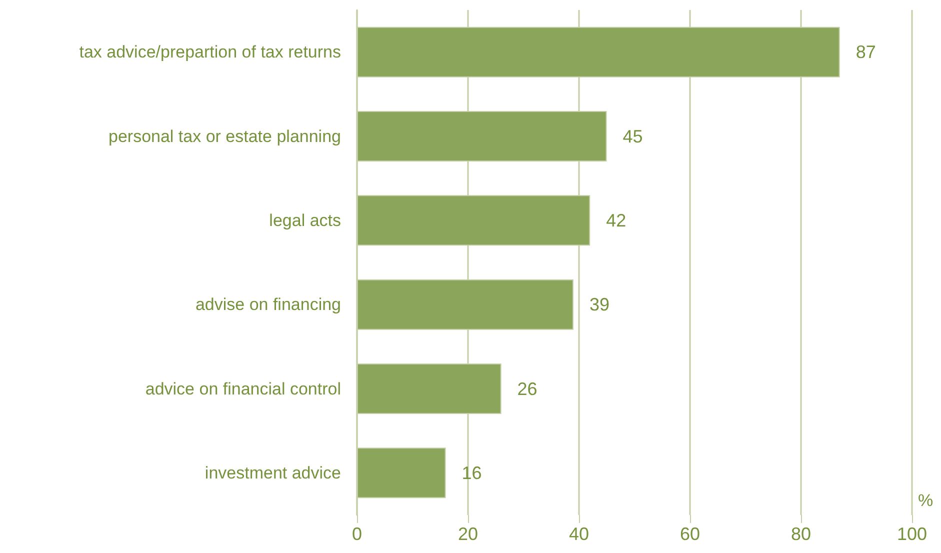 The width and height of the screenshot is (941, 553). What do you see at coordinates (224, 136) in the screenshot?
I see `y-tick-label: personal tax or estate planning` at bounding box center [224, 136].